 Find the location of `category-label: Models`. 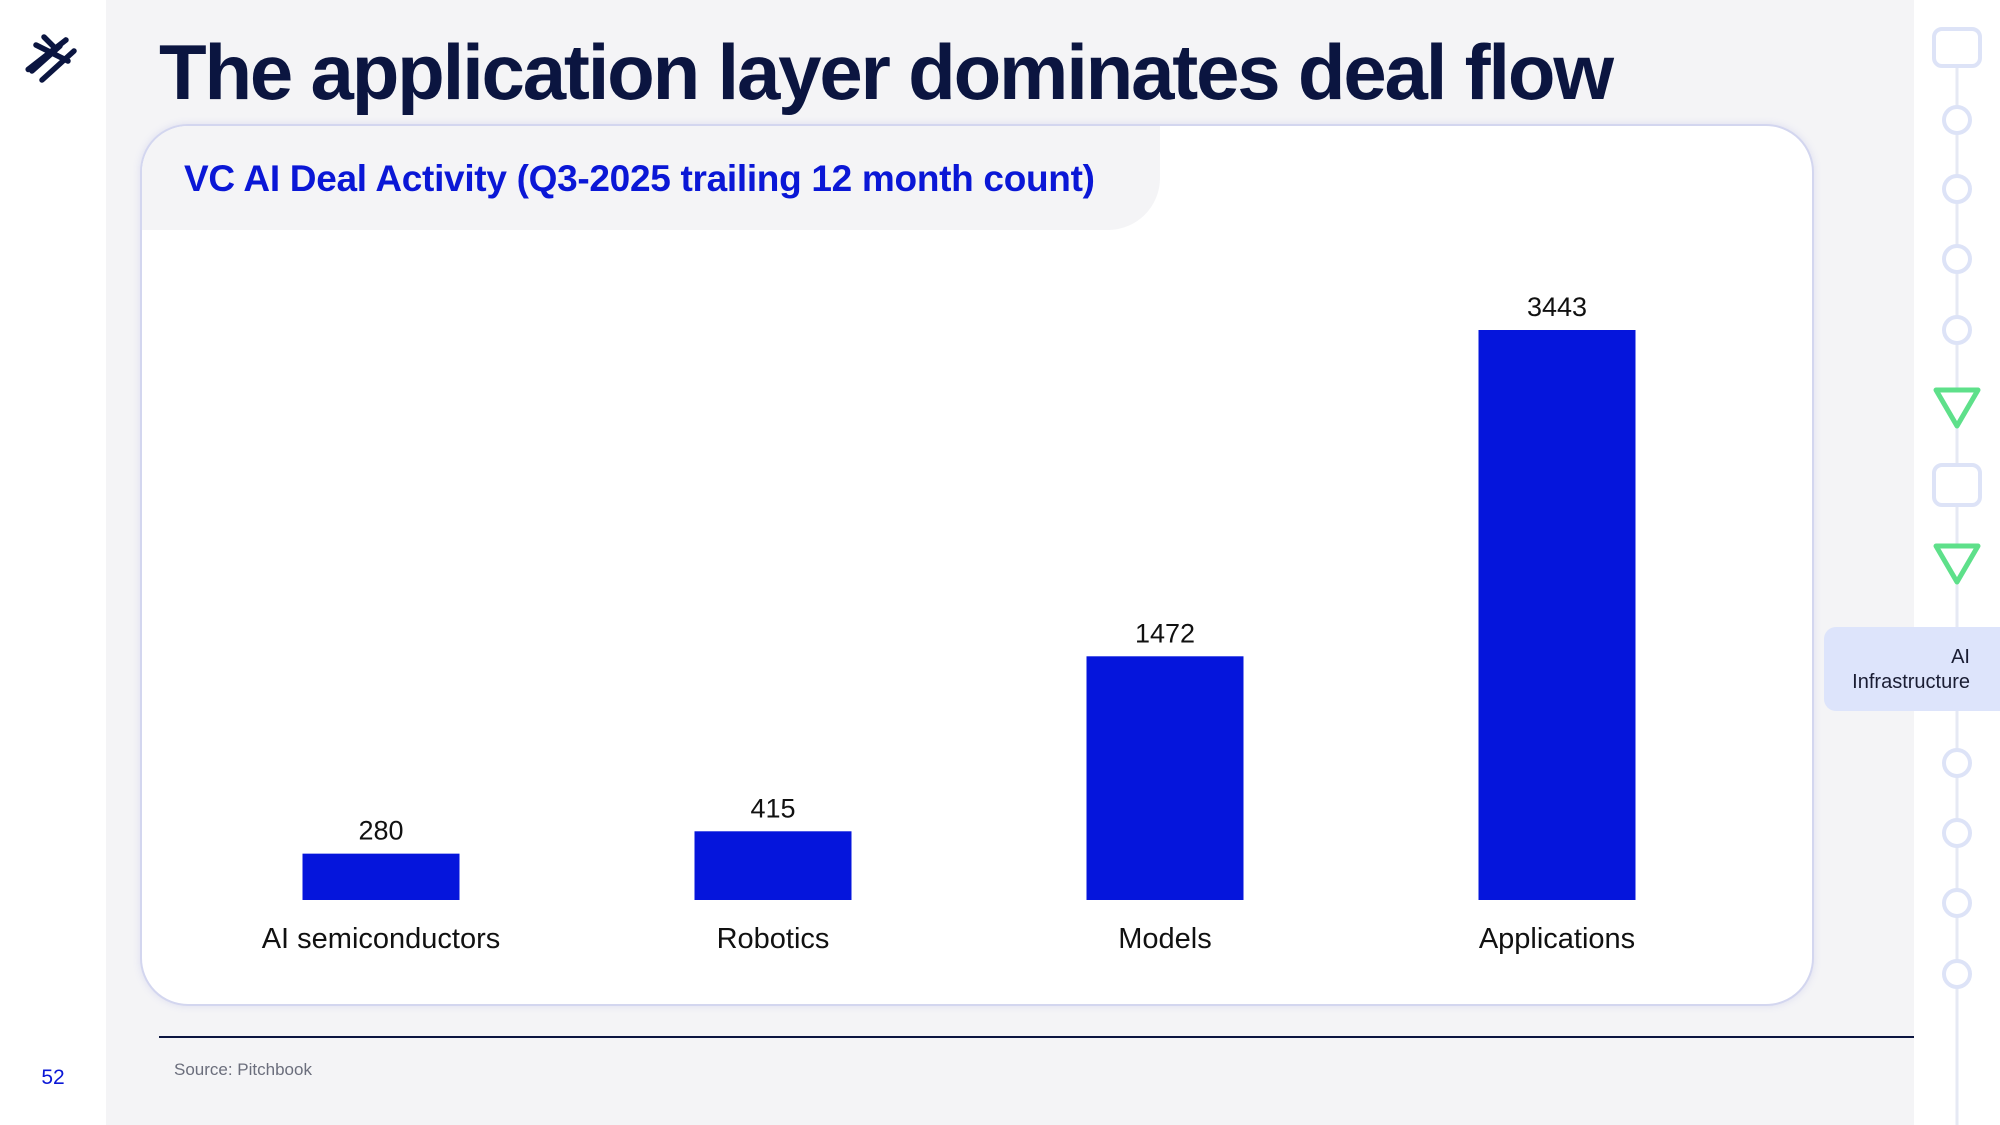

category-label: Models is located at coordinates (1165, 939).